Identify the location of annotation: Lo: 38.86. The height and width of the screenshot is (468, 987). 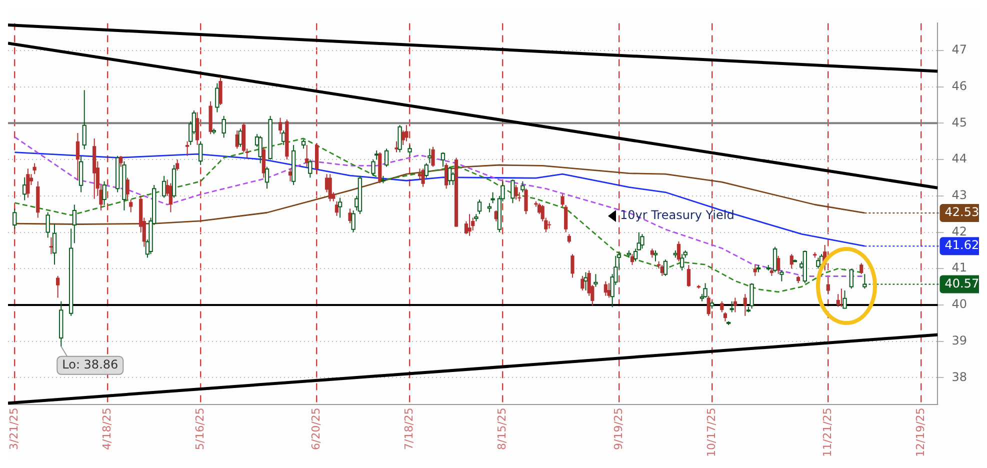
(90, 365).